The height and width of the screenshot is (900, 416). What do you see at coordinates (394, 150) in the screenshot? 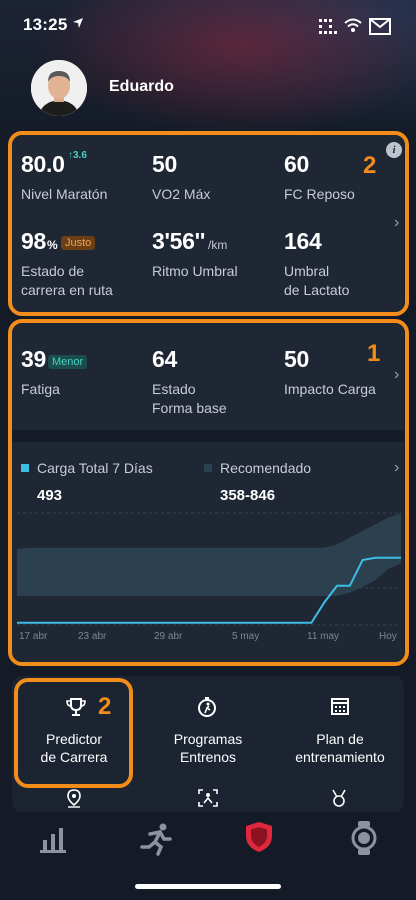
I see `info-icon: i` at bounding box center [394, 150].